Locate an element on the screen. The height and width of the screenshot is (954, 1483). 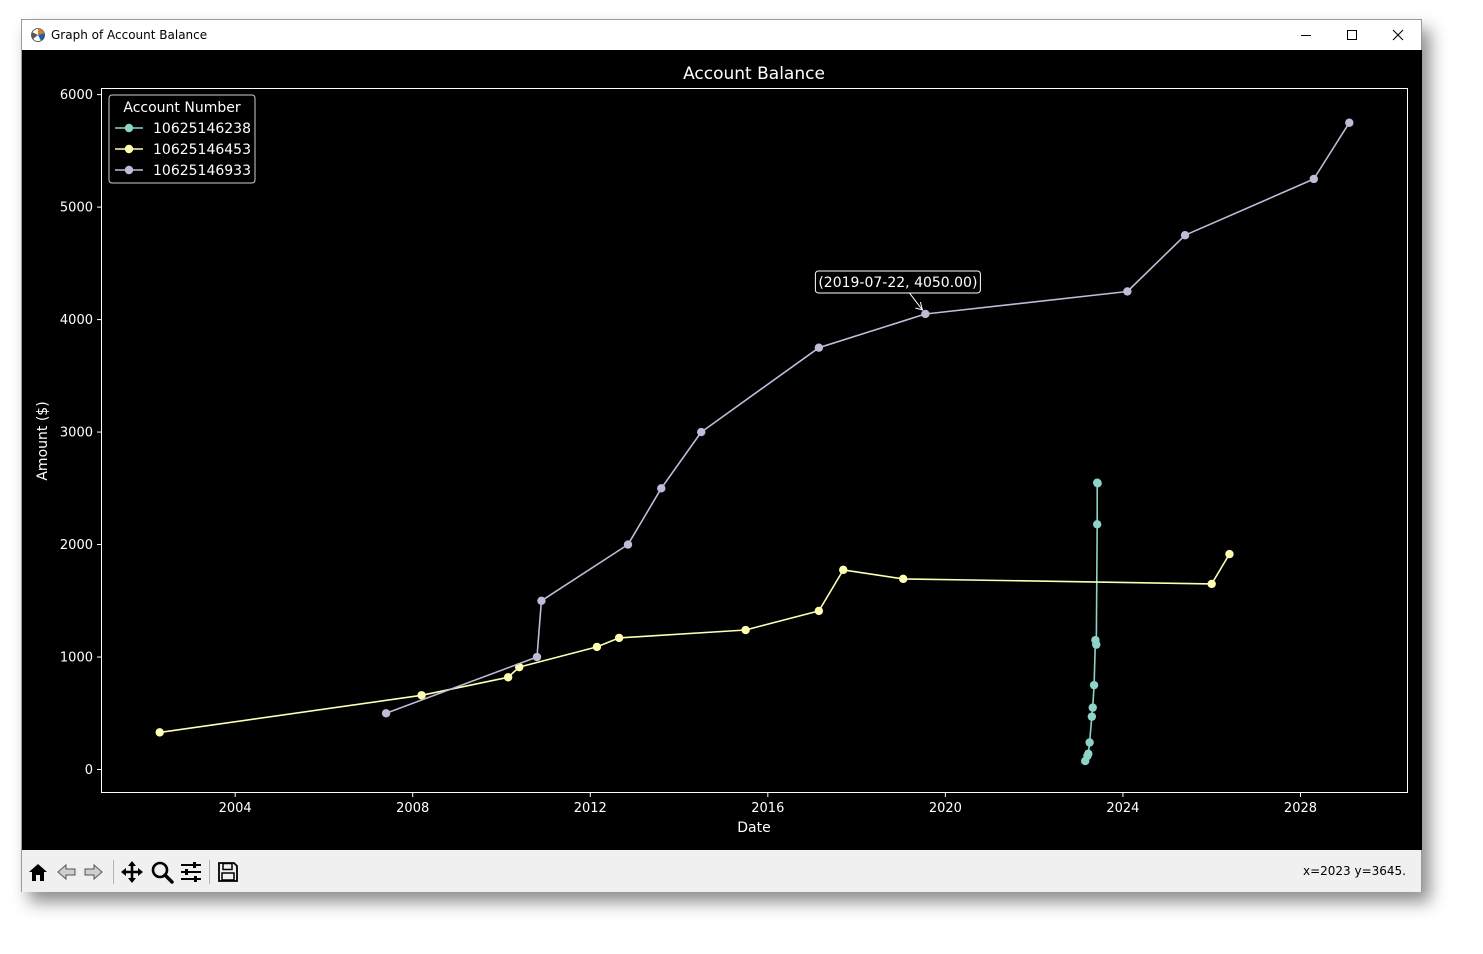
chart-title: Account Balance is located at coordinates (754, 74).